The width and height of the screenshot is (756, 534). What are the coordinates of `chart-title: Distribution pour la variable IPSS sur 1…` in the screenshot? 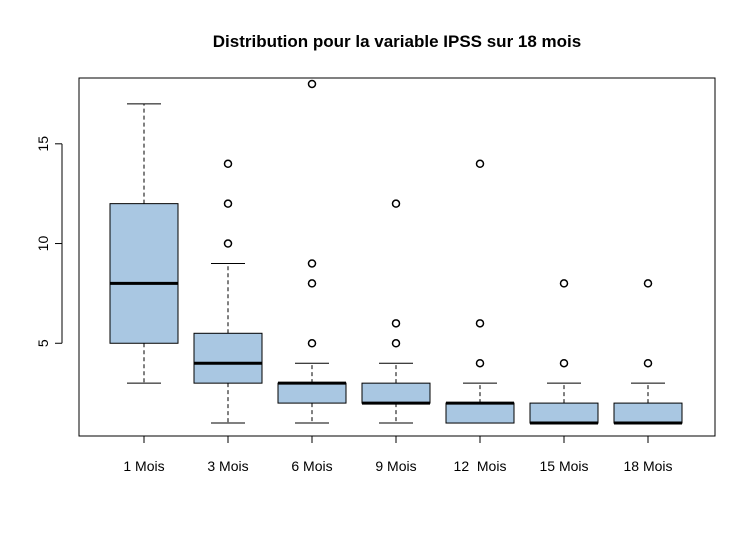 It's located at (397, 41).